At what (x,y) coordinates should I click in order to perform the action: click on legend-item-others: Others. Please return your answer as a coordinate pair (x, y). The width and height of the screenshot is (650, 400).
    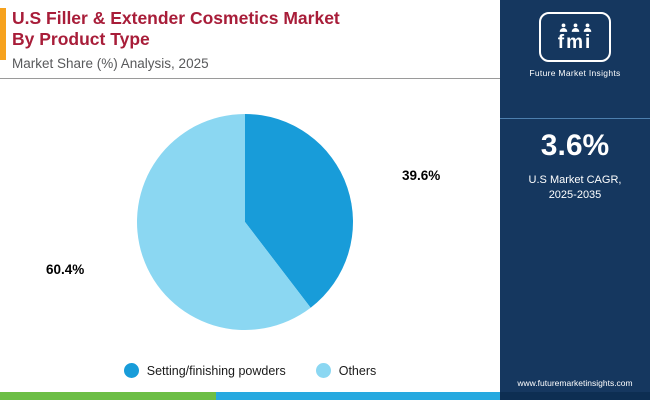
    Looking at the image, I should click on (346, 370).